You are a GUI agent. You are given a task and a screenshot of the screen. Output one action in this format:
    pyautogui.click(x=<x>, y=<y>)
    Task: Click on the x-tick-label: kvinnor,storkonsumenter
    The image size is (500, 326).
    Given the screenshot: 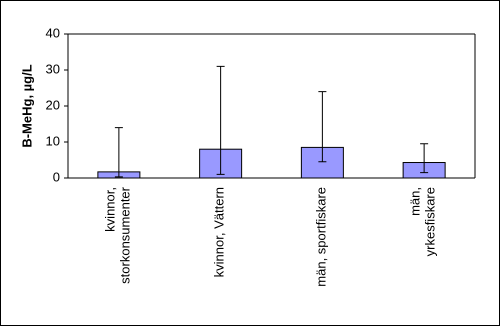 What is the action you would take?
    pyautogui.click(x=118, y=234)
    